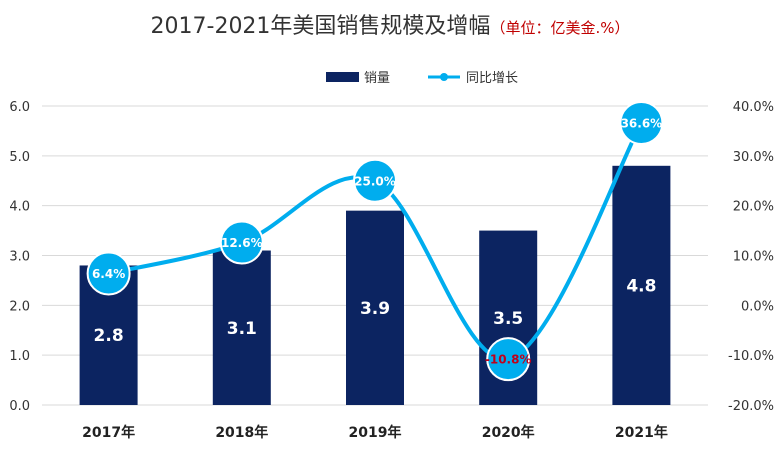 This screenshot has height=449, width=784. Describe the element at coordinates (444, 77) in the screenshot. I see `legend-line-marker` at that location.